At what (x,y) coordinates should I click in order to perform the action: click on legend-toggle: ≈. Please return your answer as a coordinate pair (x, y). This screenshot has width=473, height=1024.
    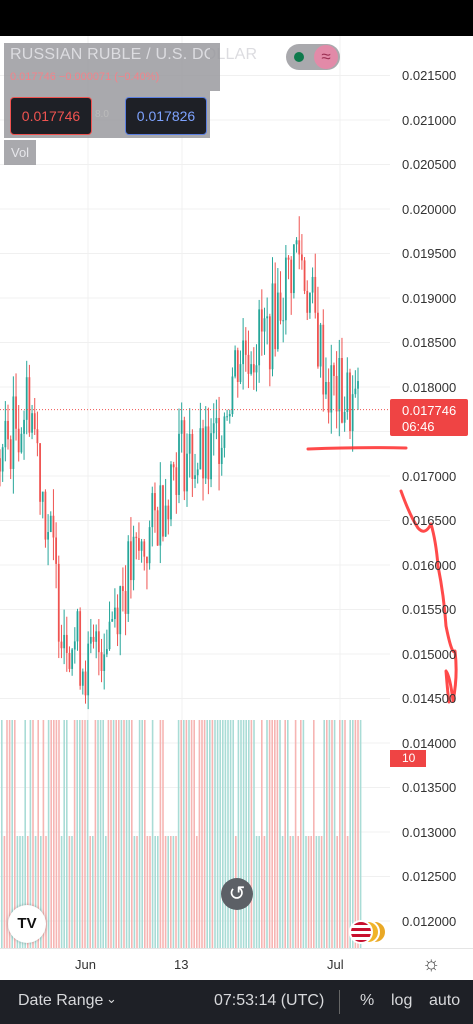
    Looking at the image, I should click on (313, 57).